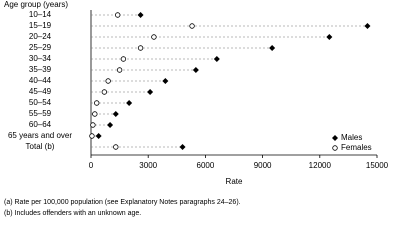  I want to click on y-tick-label: 50–54, so click(40, 102).